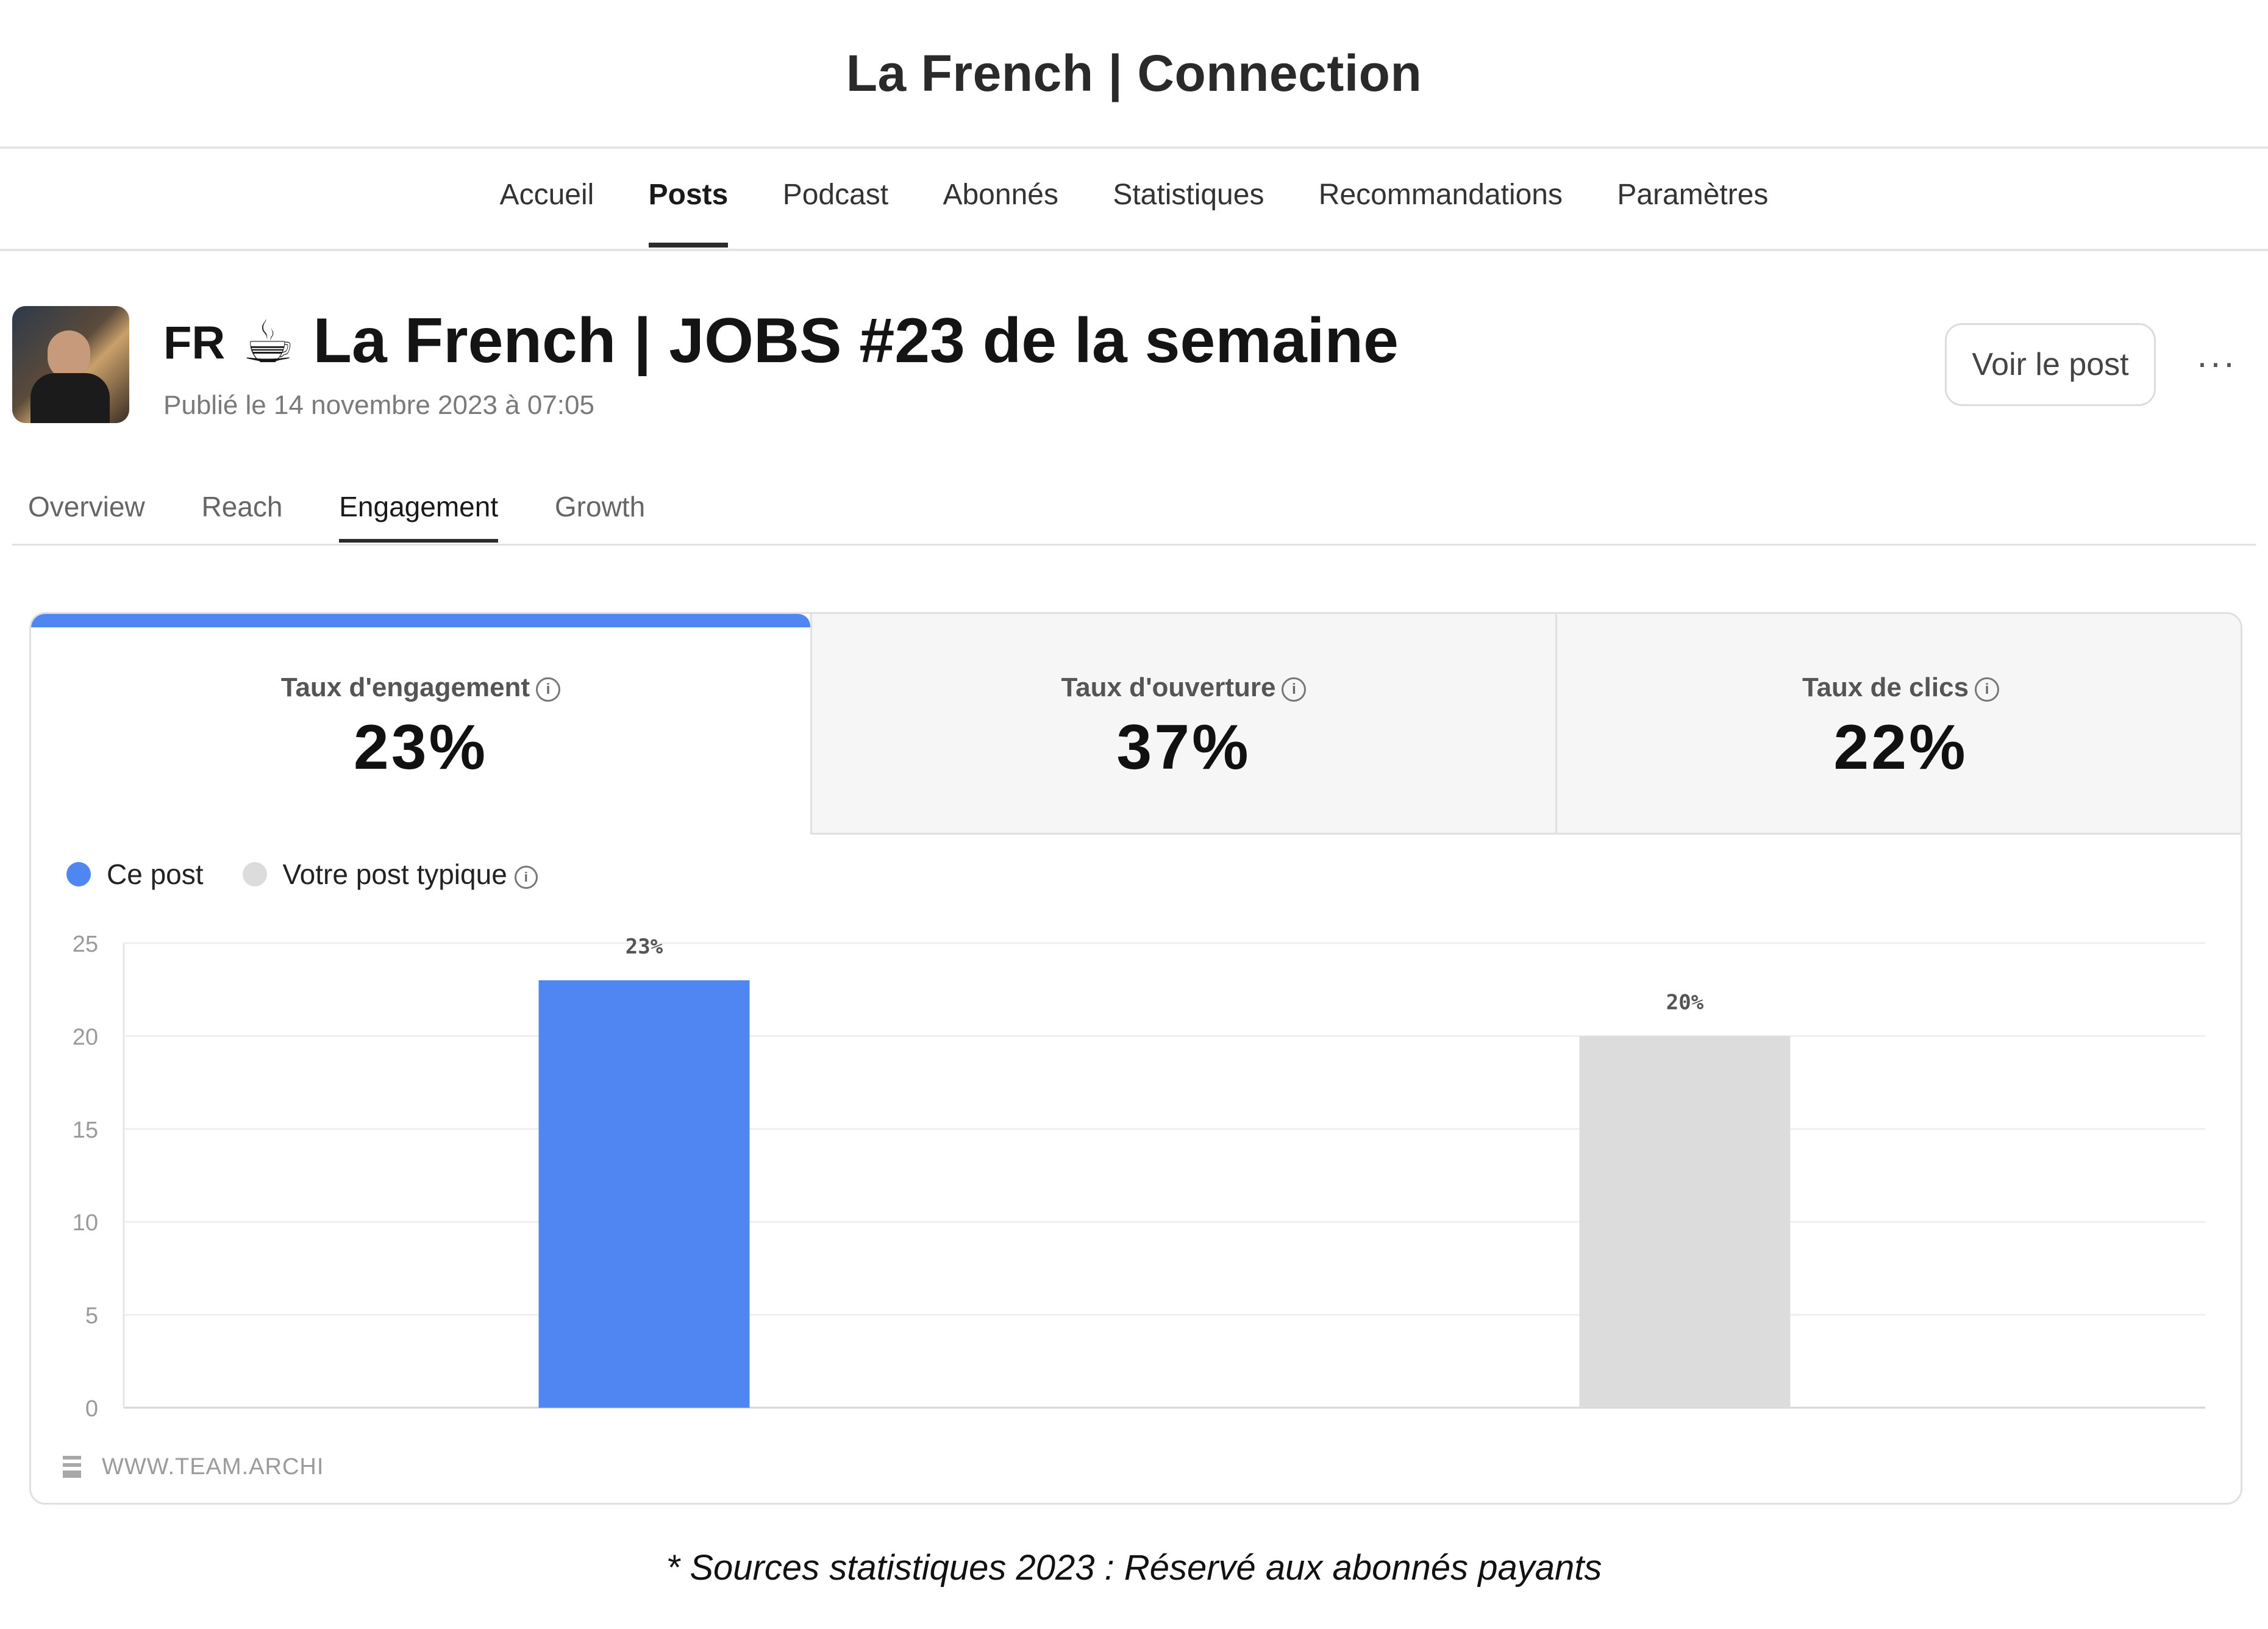 The width and height of the screenshot is (2268, 1629). I want to click on stats-tabs: Overview Reach Engagement Growth, so click(361, 517).